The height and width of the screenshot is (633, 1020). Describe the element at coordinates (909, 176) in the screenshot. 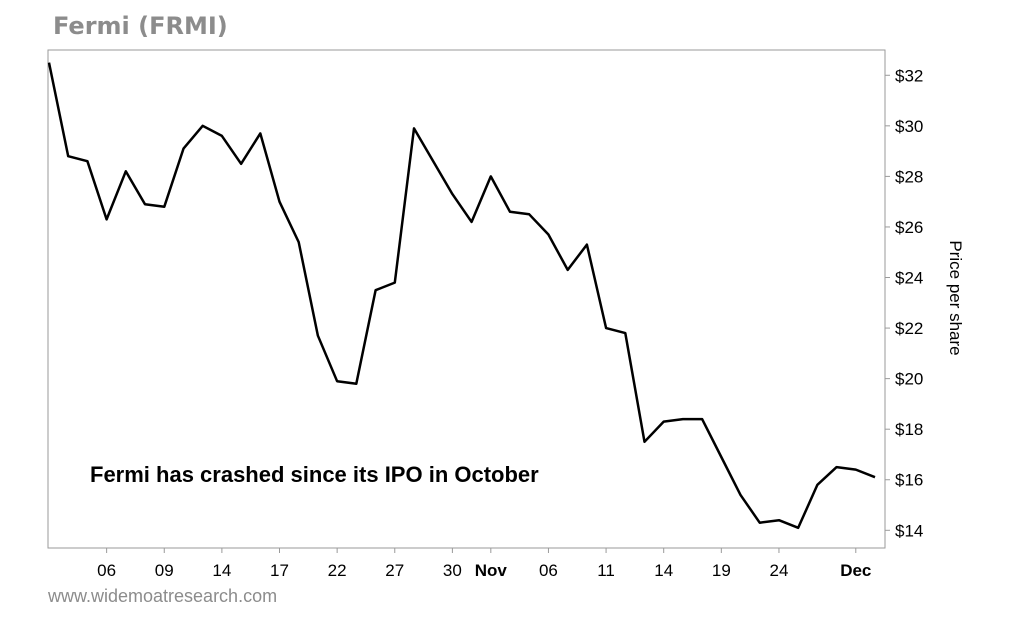

I see `y-tick-label: $28` at that location.